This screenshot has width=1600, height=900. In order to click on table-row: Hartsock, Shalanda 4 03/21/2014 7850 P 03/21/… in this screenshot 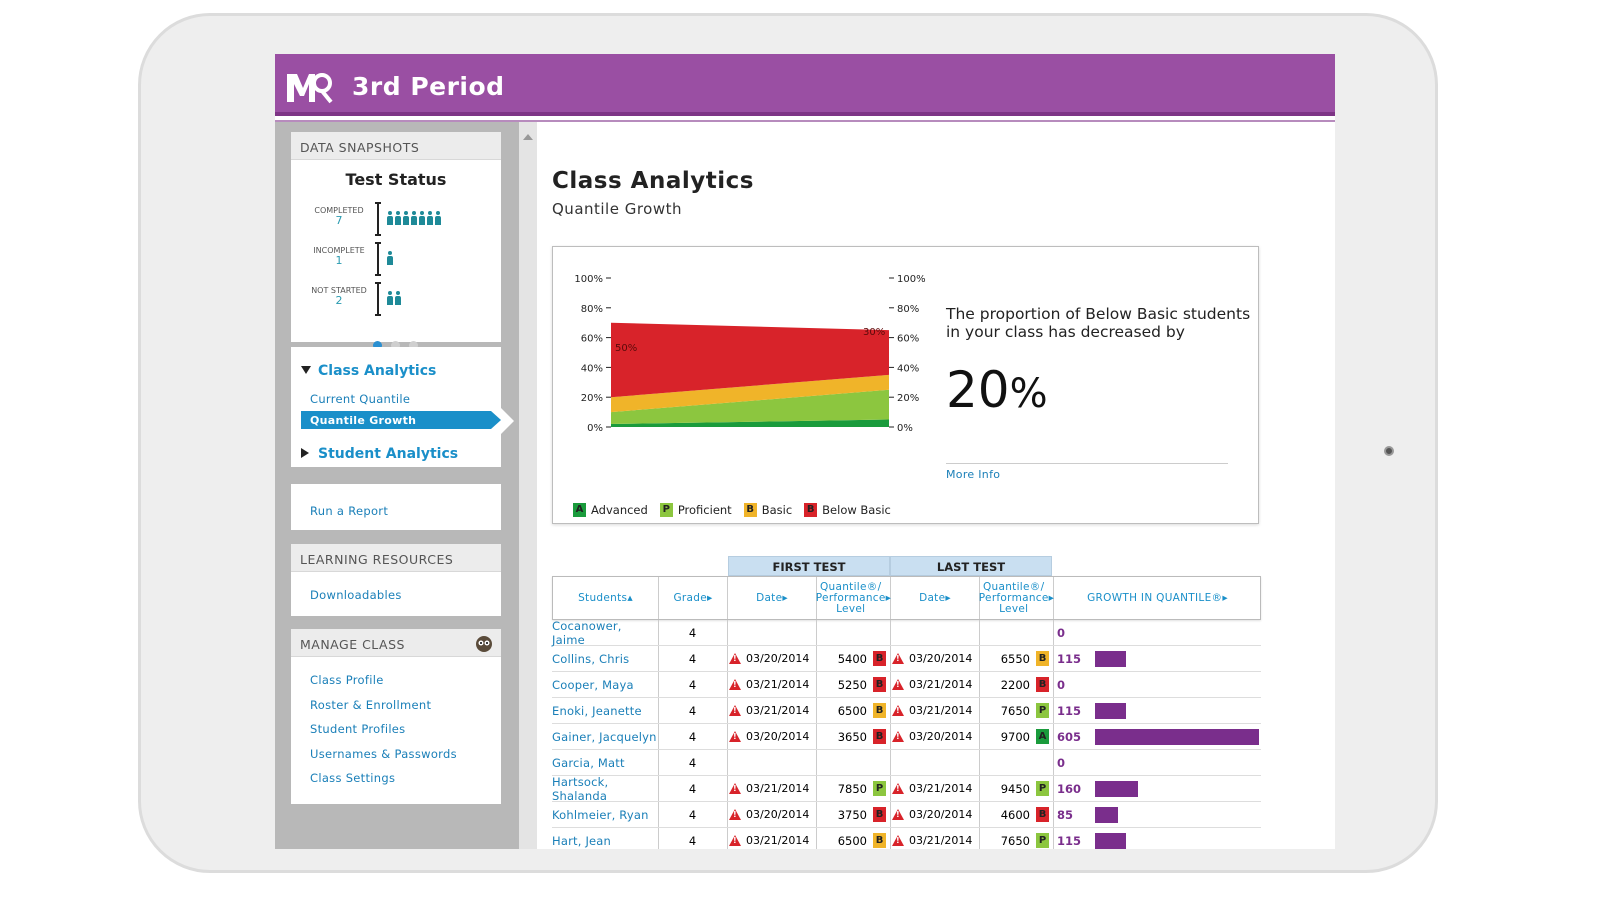, I will do `click(906, 788)`.